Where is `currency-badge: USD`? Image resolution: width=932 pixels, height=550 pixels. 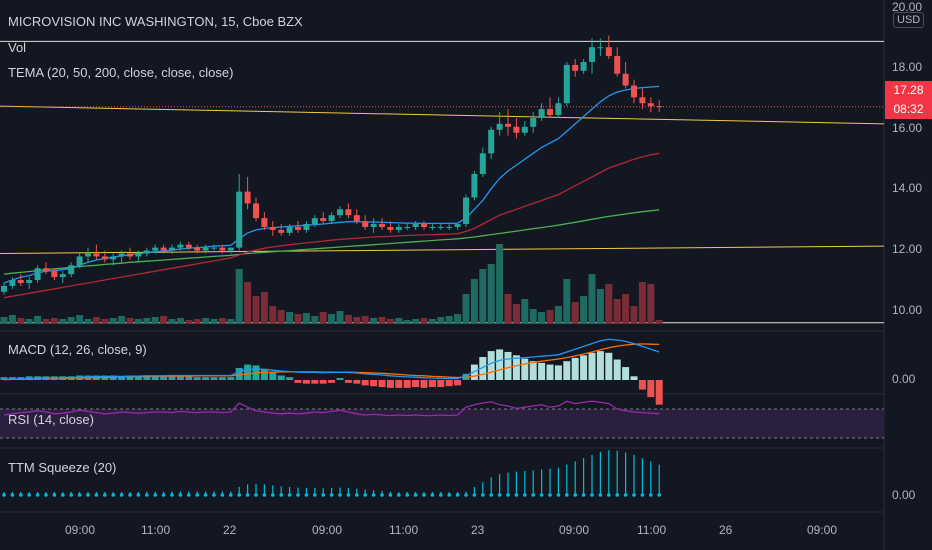 currency-badge: USD is located at coordinates (909, 20).